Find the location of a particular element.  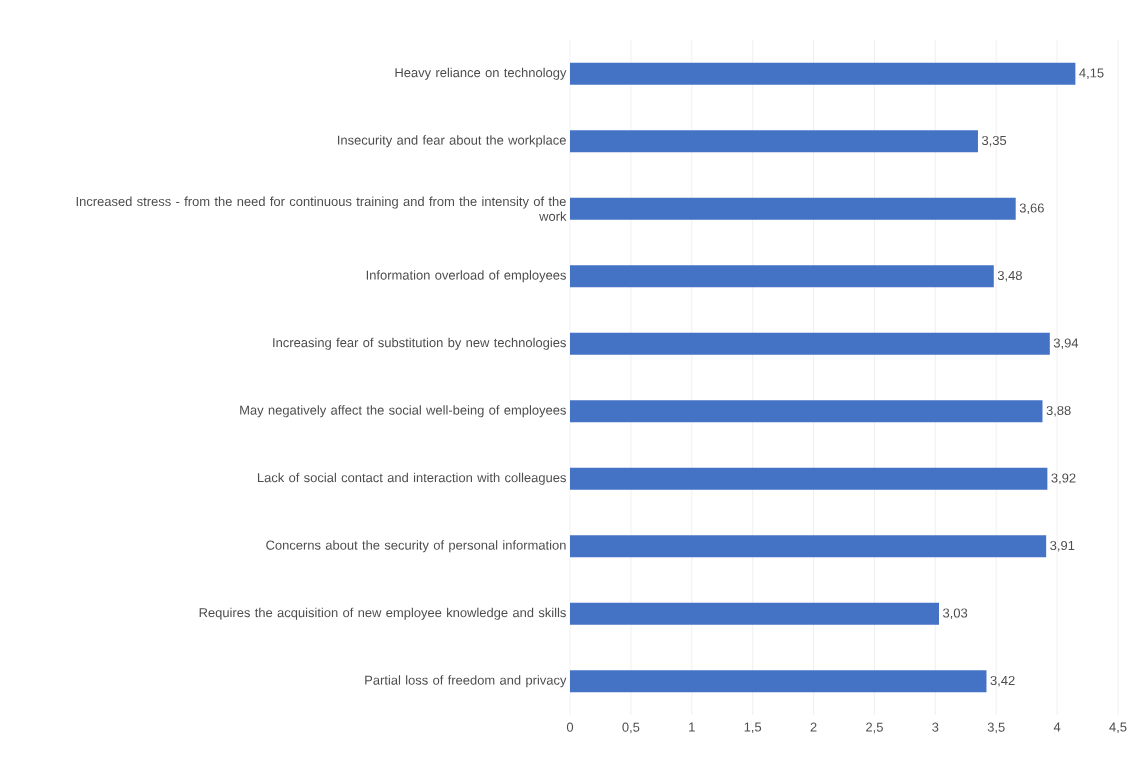

data-label: 3,42 is located at coordinates (1002, 681).